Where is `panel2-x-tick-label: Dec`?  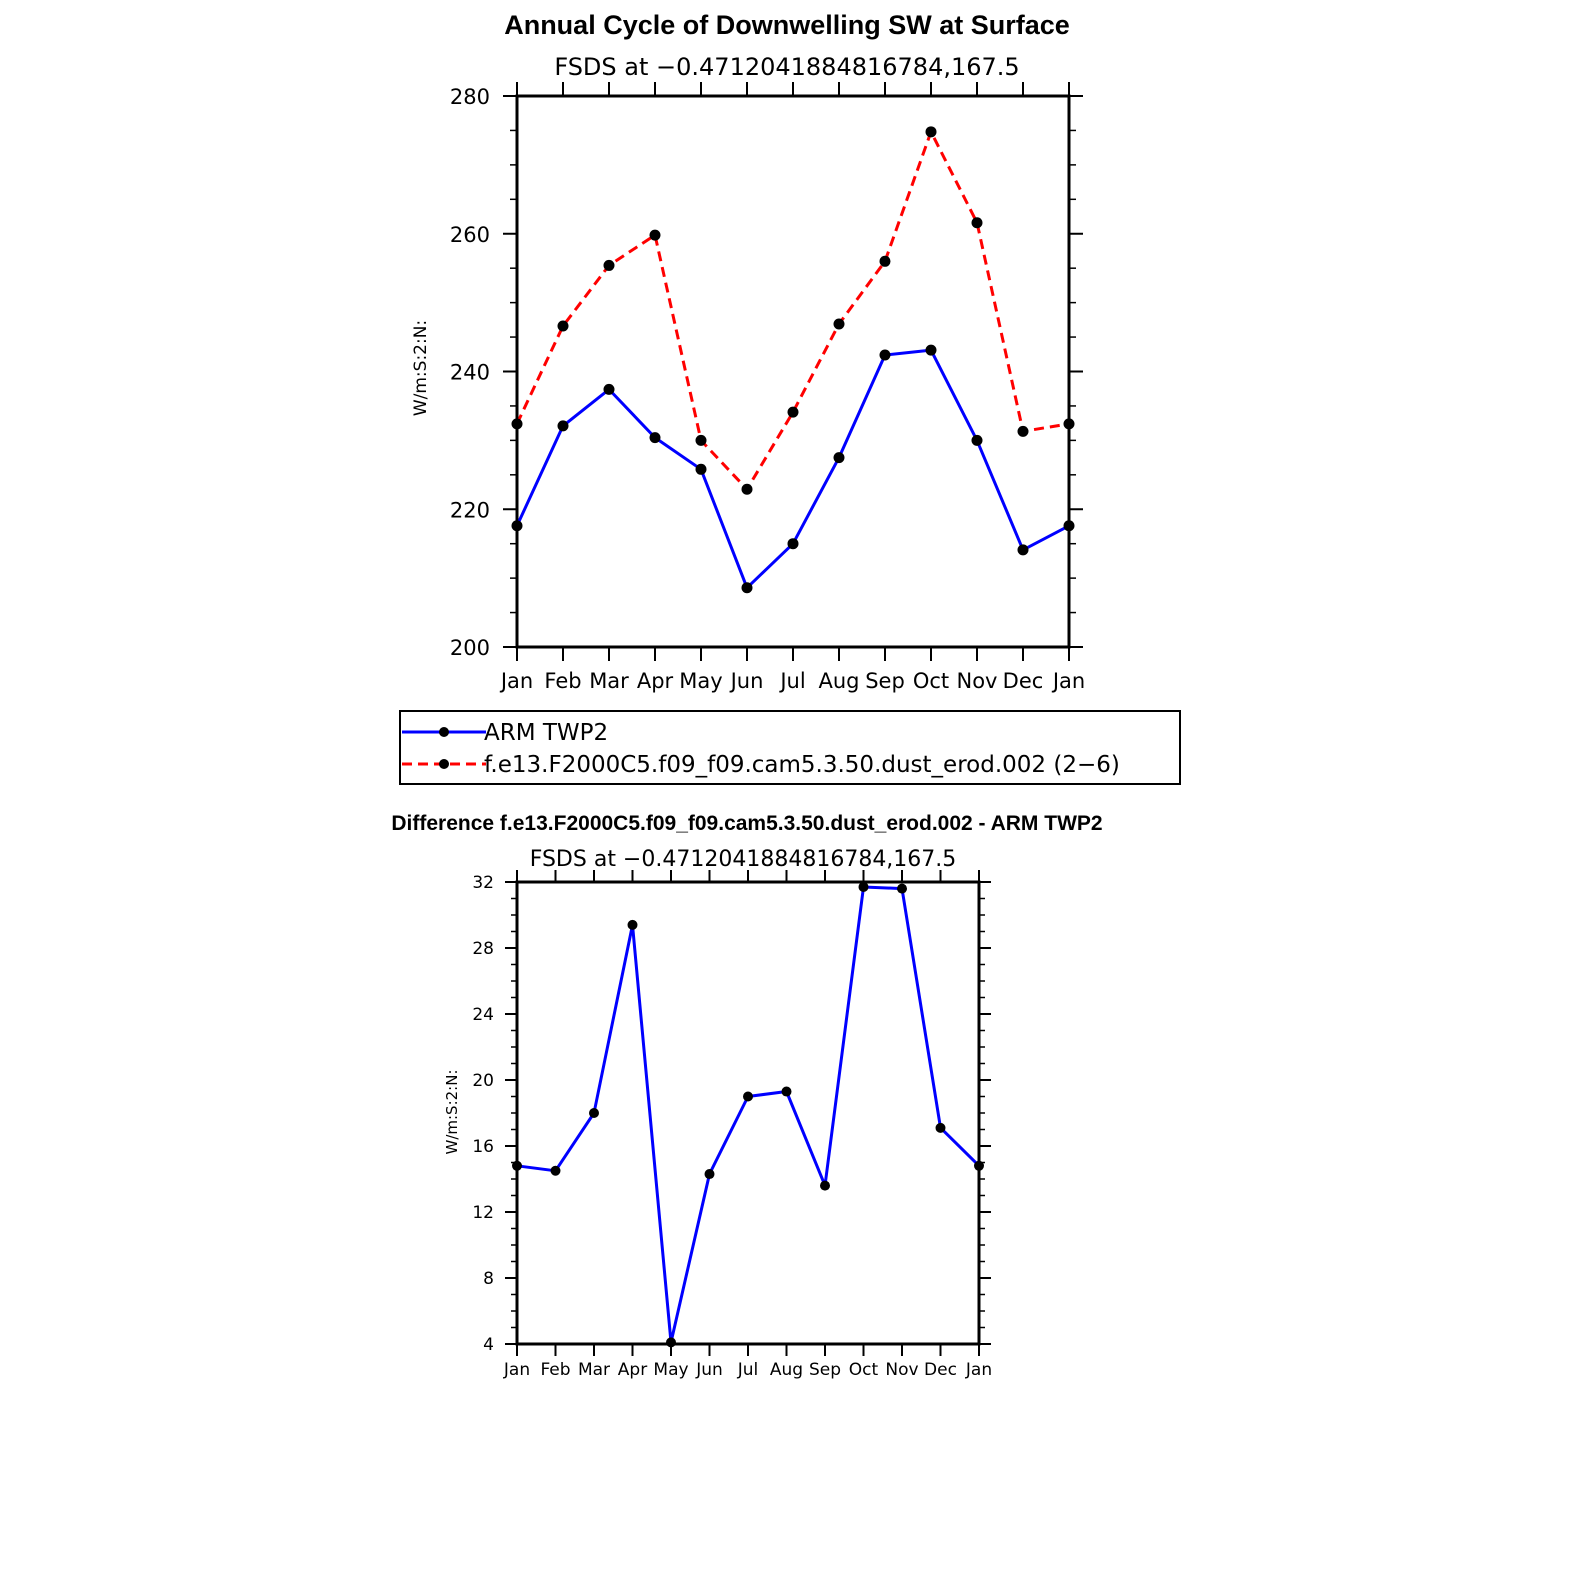 panel2-x-tick-label: Dec is located at coordinates (940, 1370).